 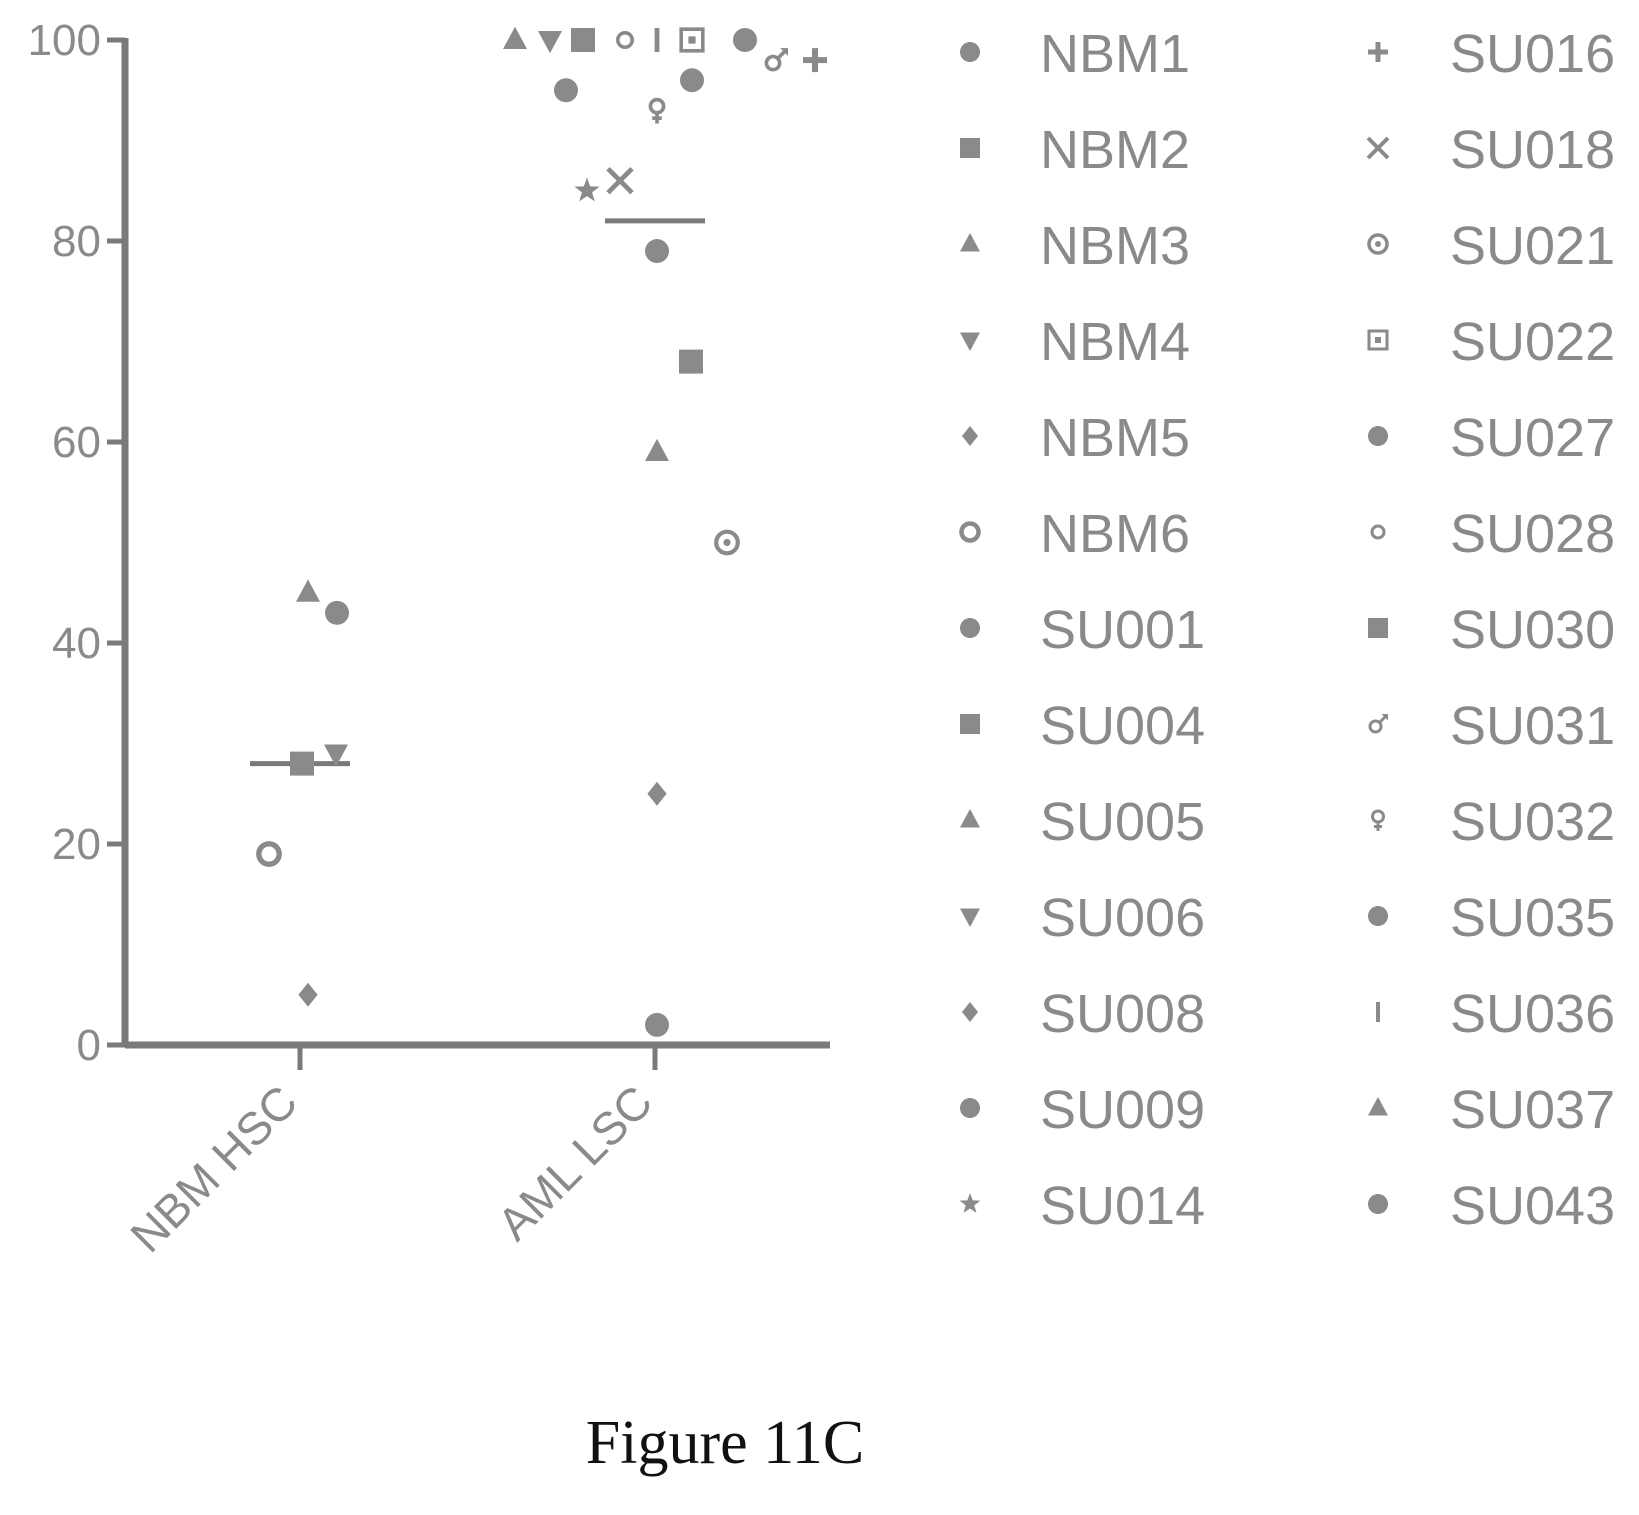 I want to click on legend-item: NBM6, so click(x=1074, y=534).